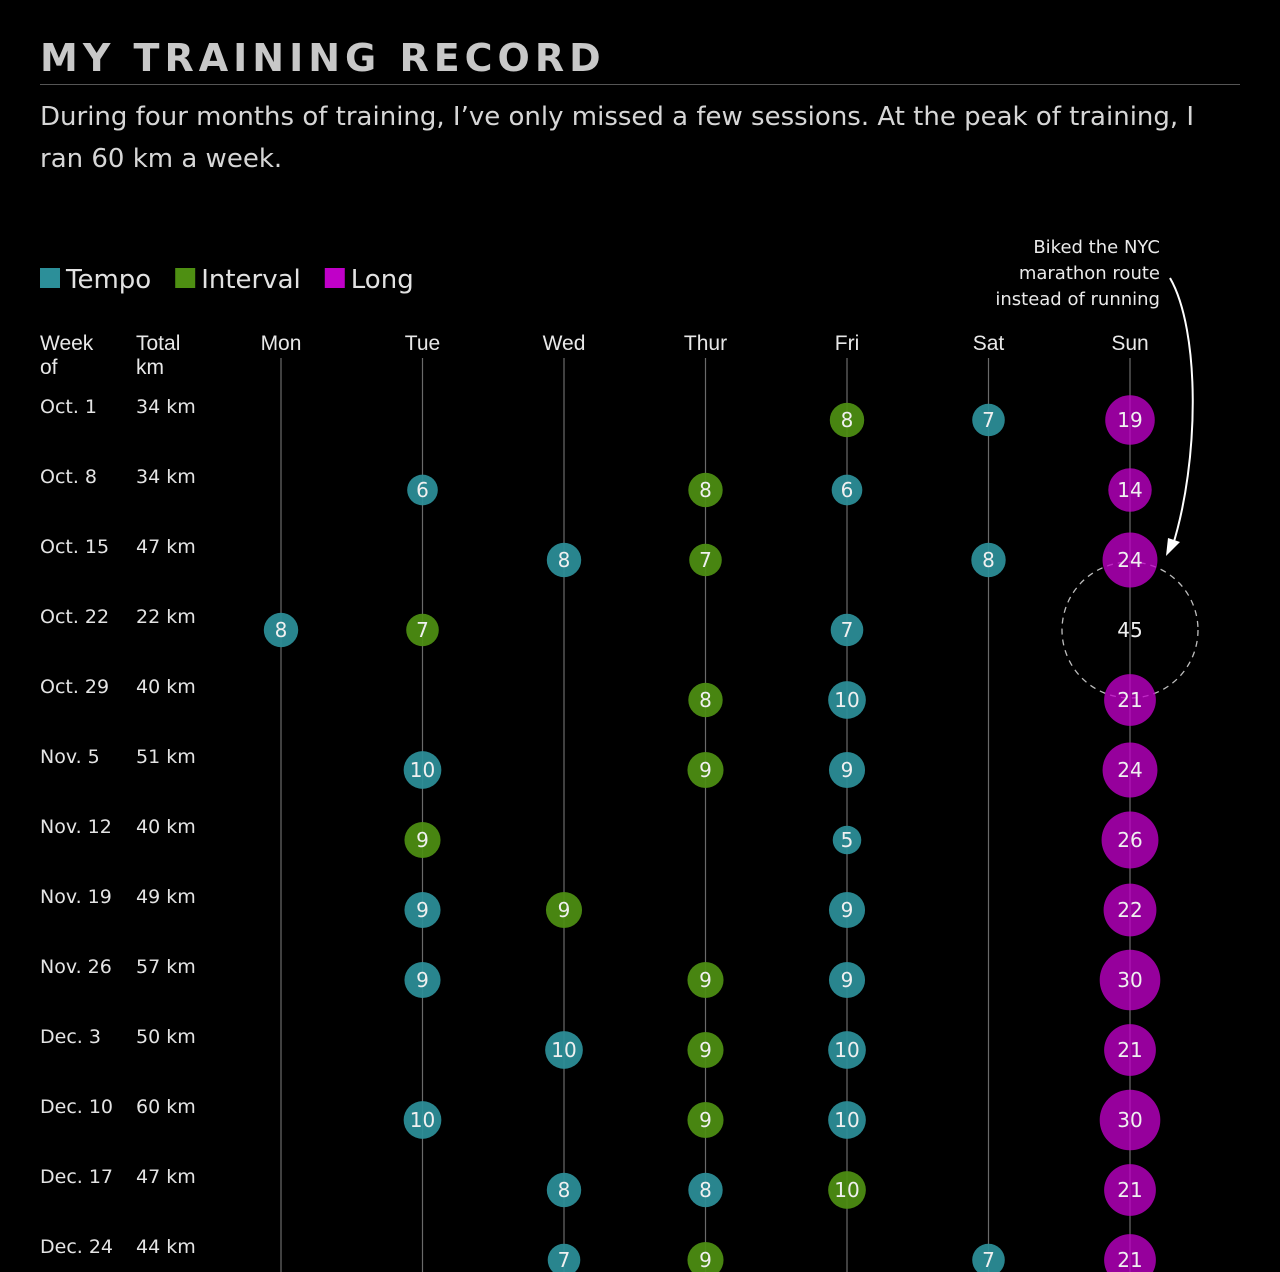  I want to click on annotation-arrowhead, so click(1173, 547).